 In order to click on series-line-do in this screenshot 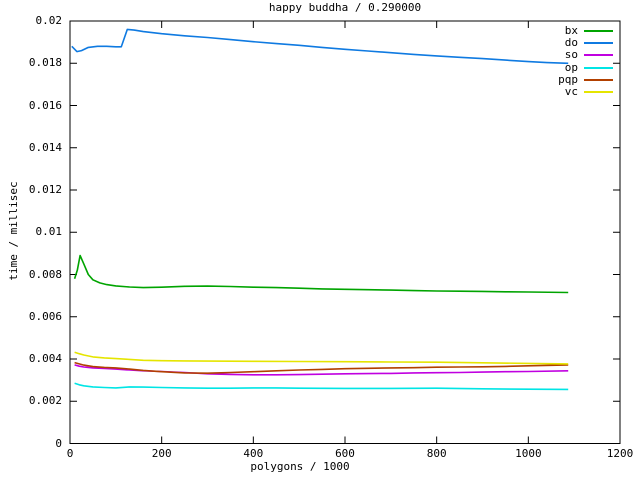, I will do `click(320, 46)`.